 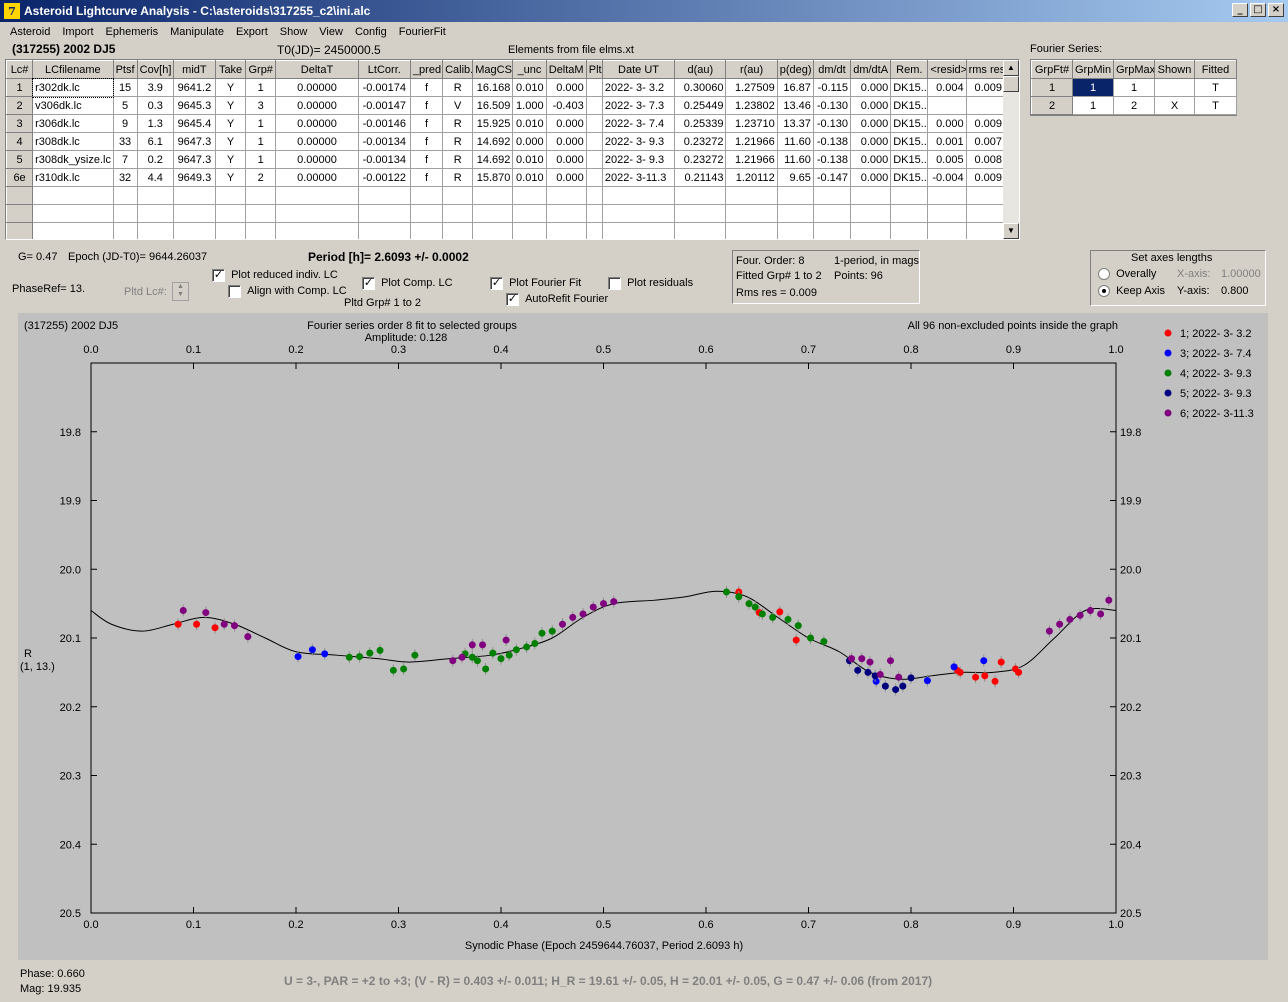 What do you see at coordinates (1174, 69) in the screenshot?
I see `fourier-col-header: Shown` at bounding box center [1174, 69].